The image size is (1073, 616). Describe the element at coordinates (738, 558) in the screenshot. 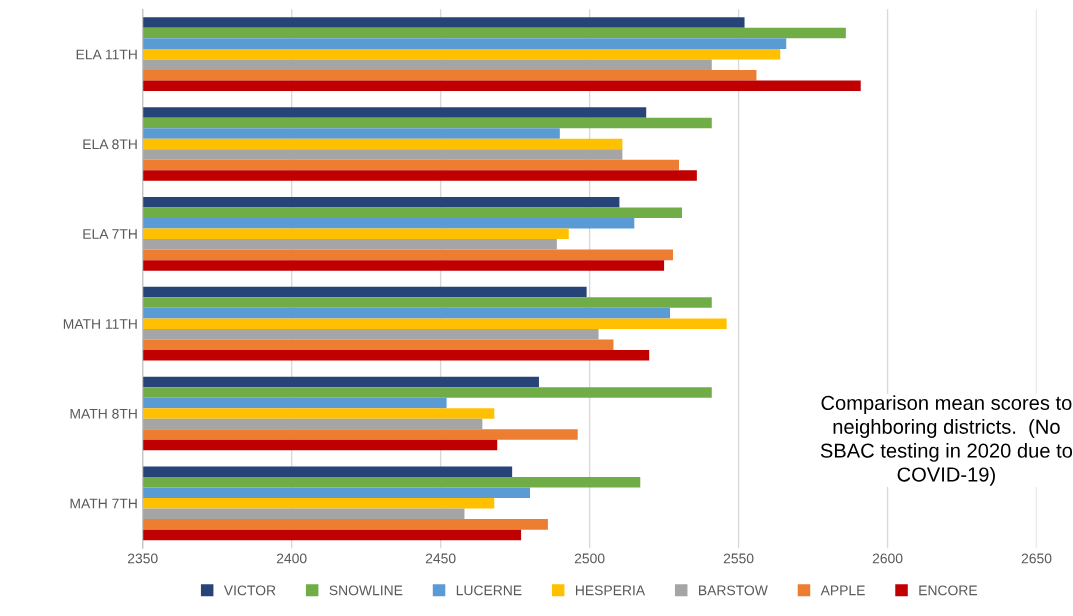

I see `x-tick-label: 2550` at that location.